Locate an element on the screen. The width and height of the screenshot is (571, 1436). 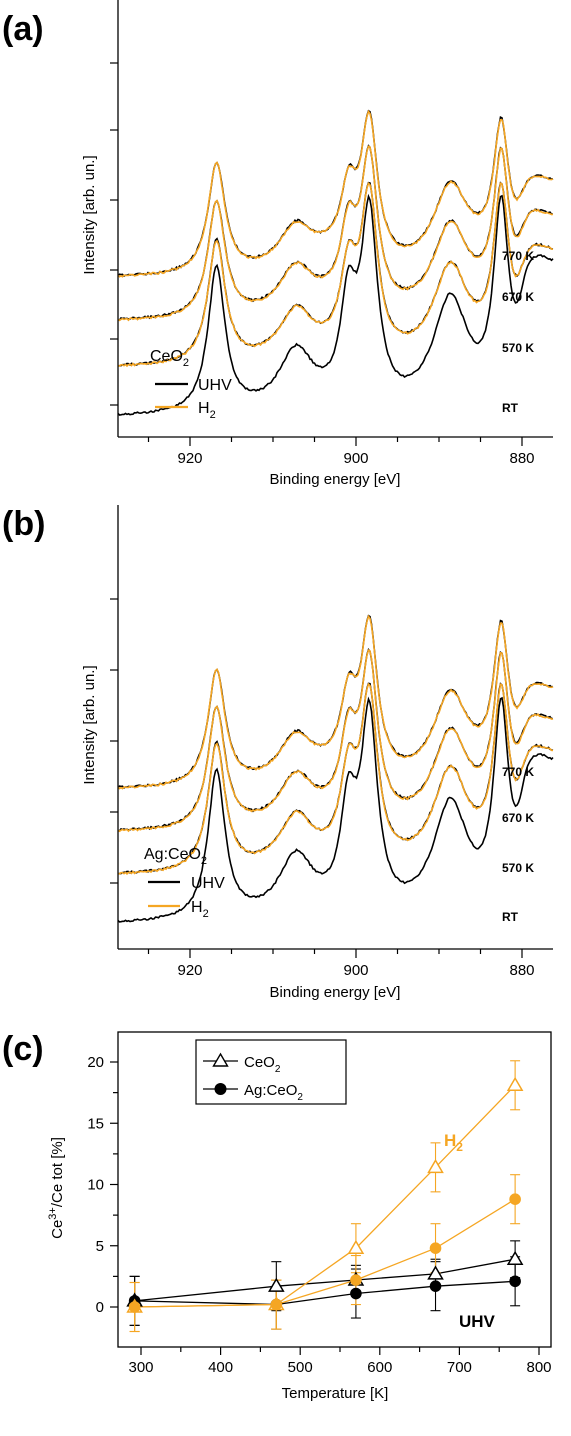
panel-b-temp-rt: RT is located at coordinates (510, 917).